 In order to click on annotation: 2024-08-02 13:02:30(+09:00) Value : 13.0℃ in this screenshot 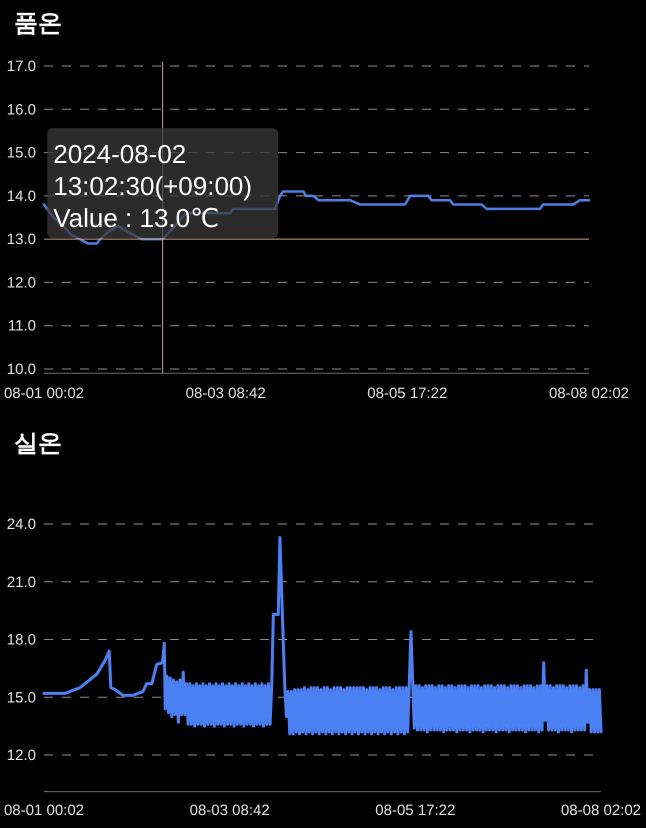, I will do `click(152, 186)`.